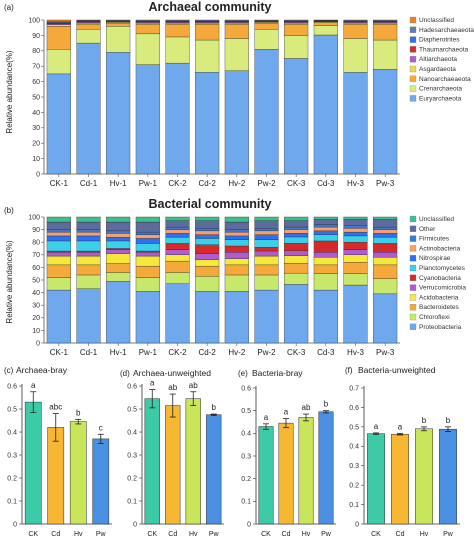 This screenshot has width=474, height=544. Describe the element at coordinates (440, 98) in the screenshot. I see `legend-label: Euryarchaeota` at that location.